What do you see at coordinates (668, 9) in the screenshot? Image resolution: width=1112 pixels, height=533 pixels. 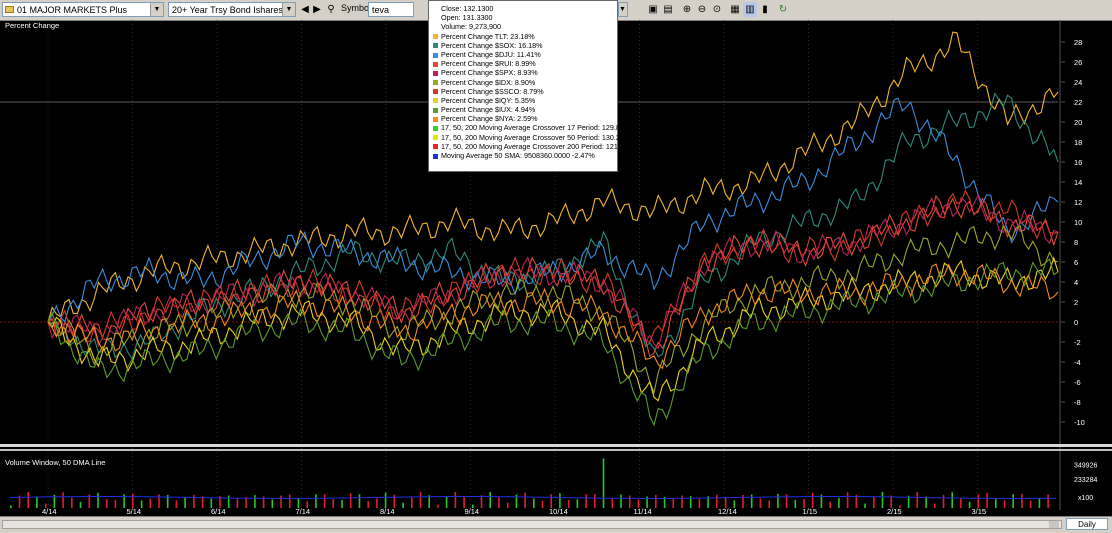 I see `save-icon: ▤` at bounding box center [668, 9].